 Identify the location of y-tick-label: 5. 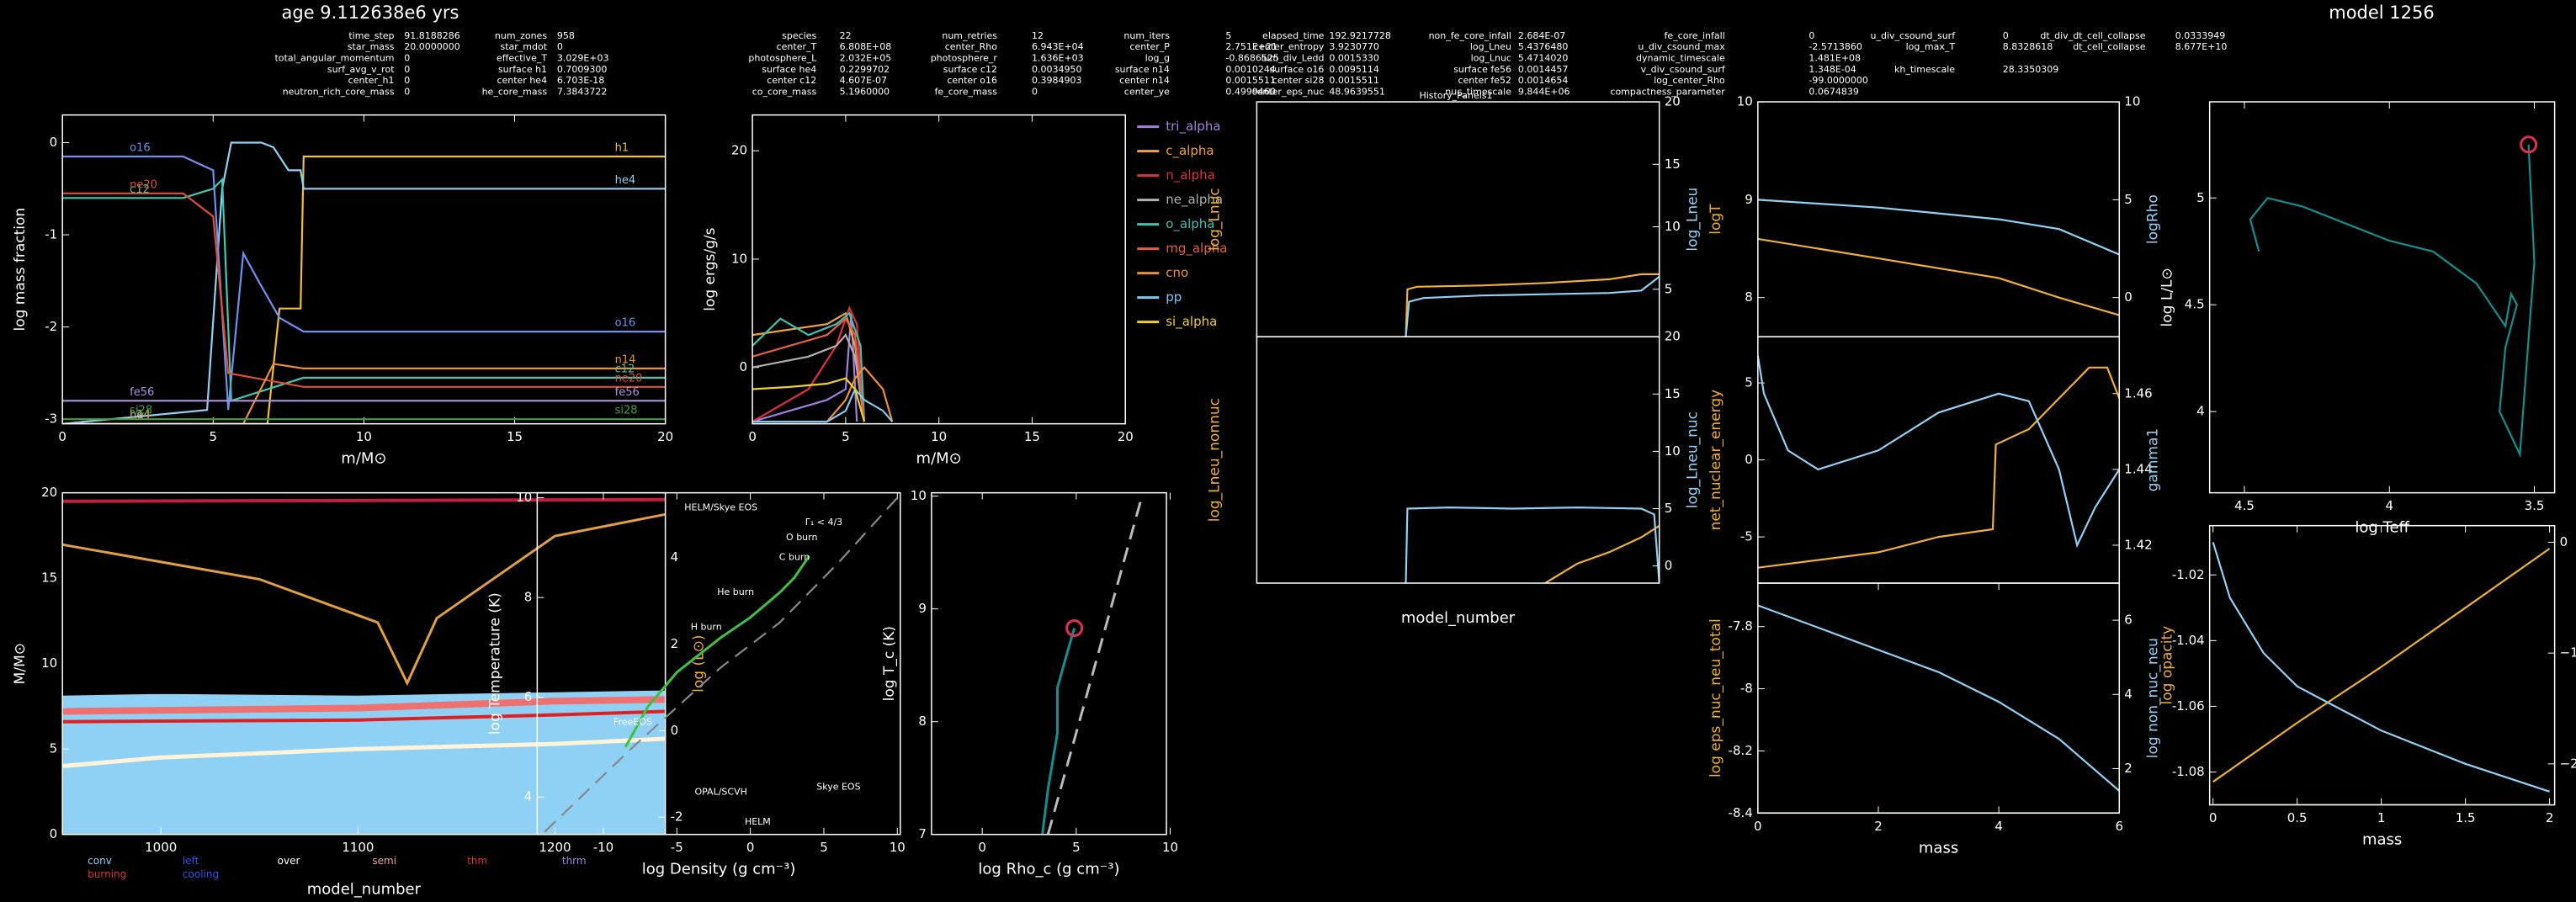
(54, 748).